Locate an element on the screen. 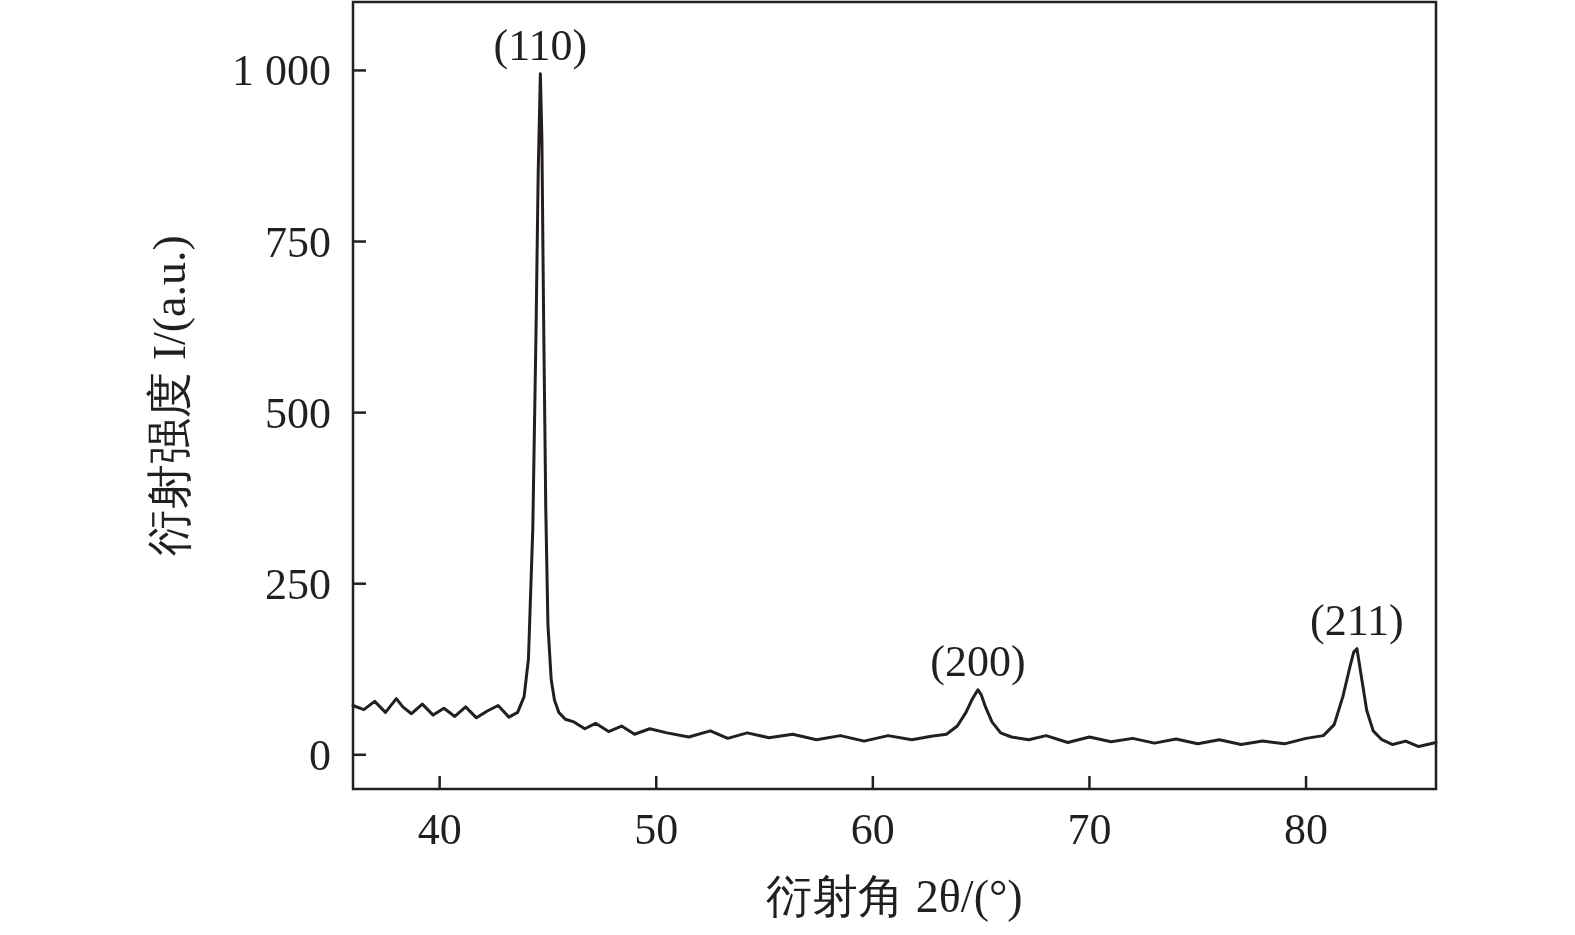 This screenshot has width=1575, height=935. x-tick-label: 60 is located at coordinates (872, 829).